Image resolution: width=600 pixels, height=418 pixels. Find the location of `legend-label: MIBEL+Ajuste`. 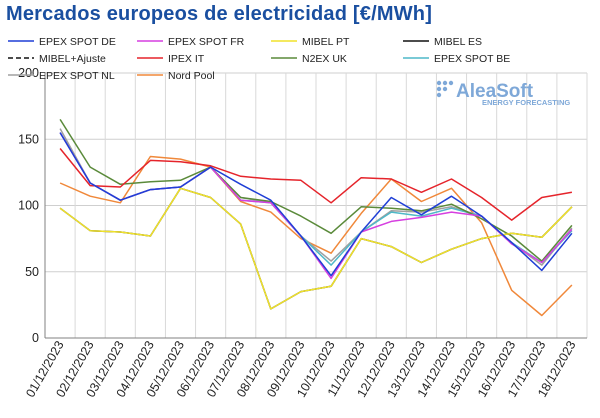

legend-label: MIBEL+Ajuste is located at coordinates (72, 59).